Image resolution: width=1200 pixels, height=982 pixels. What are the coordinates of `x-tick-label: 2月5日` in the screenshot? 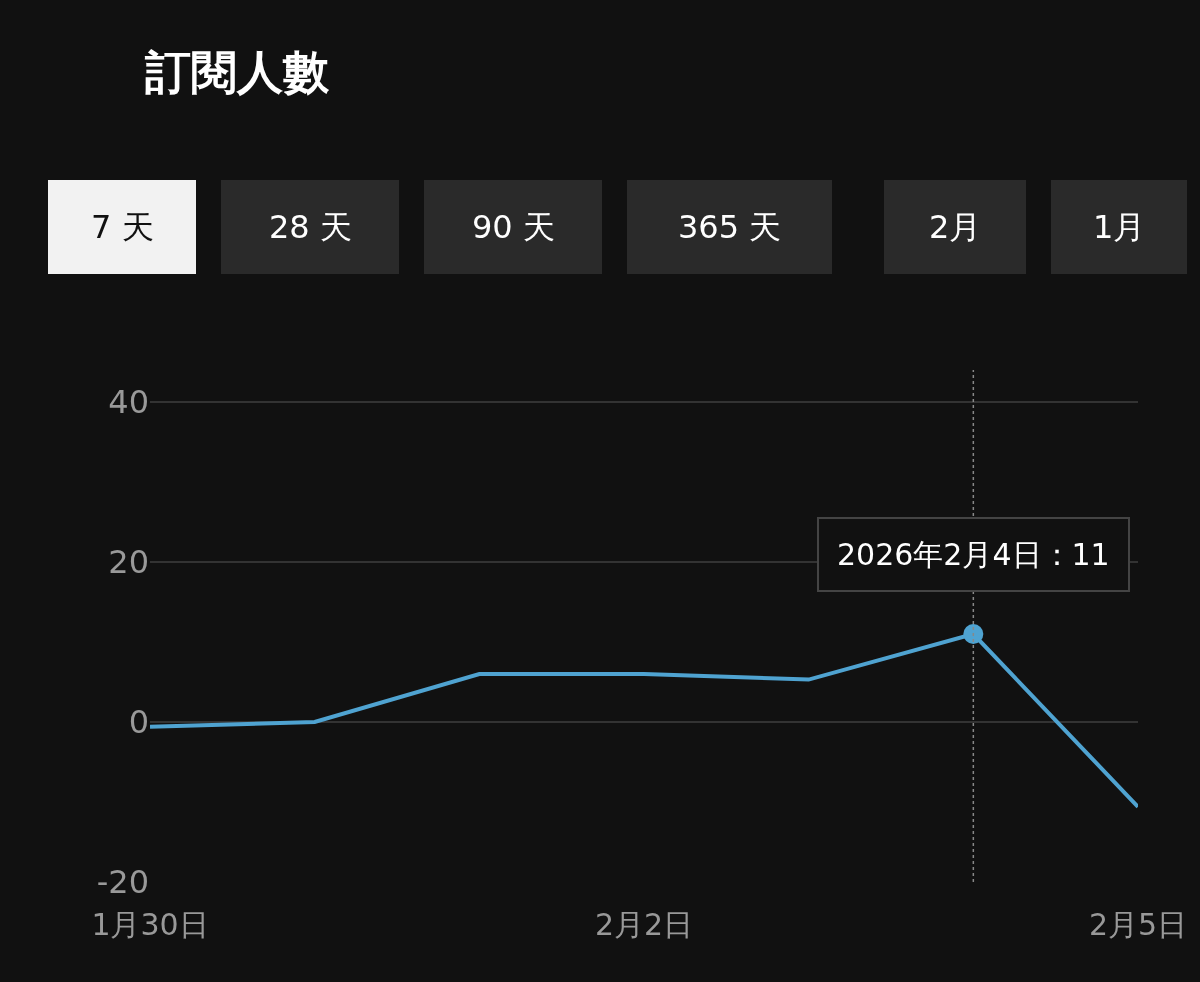 It's located at (1138, 924).